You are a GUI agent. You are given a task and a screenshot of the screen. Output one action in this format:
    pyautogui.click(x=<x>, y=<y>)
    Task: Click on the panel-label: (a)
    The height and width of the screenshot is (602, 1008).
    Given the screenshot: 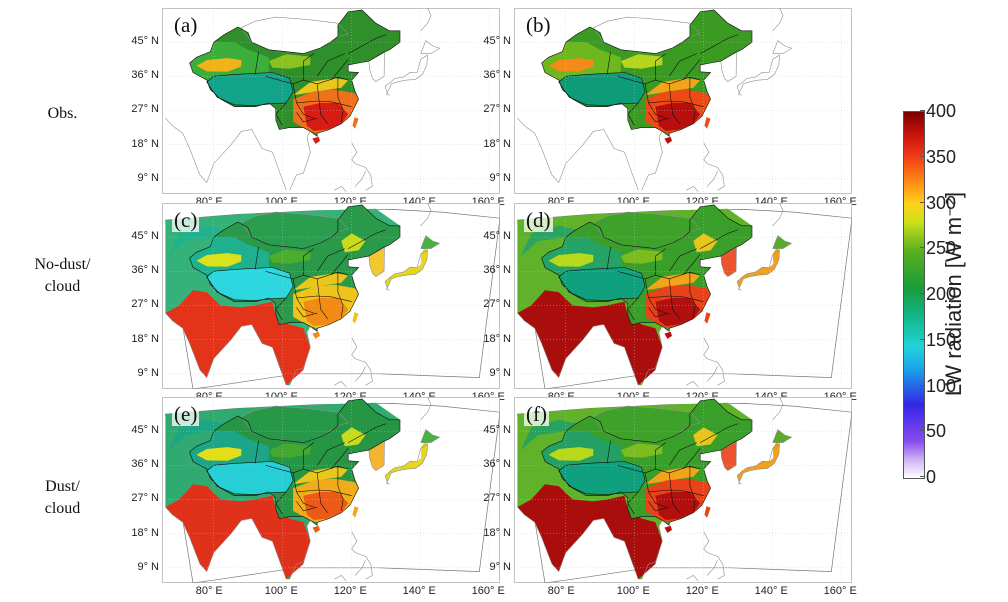 What is the action you would take?
    pyautogui.click(x=186, y=25)
    